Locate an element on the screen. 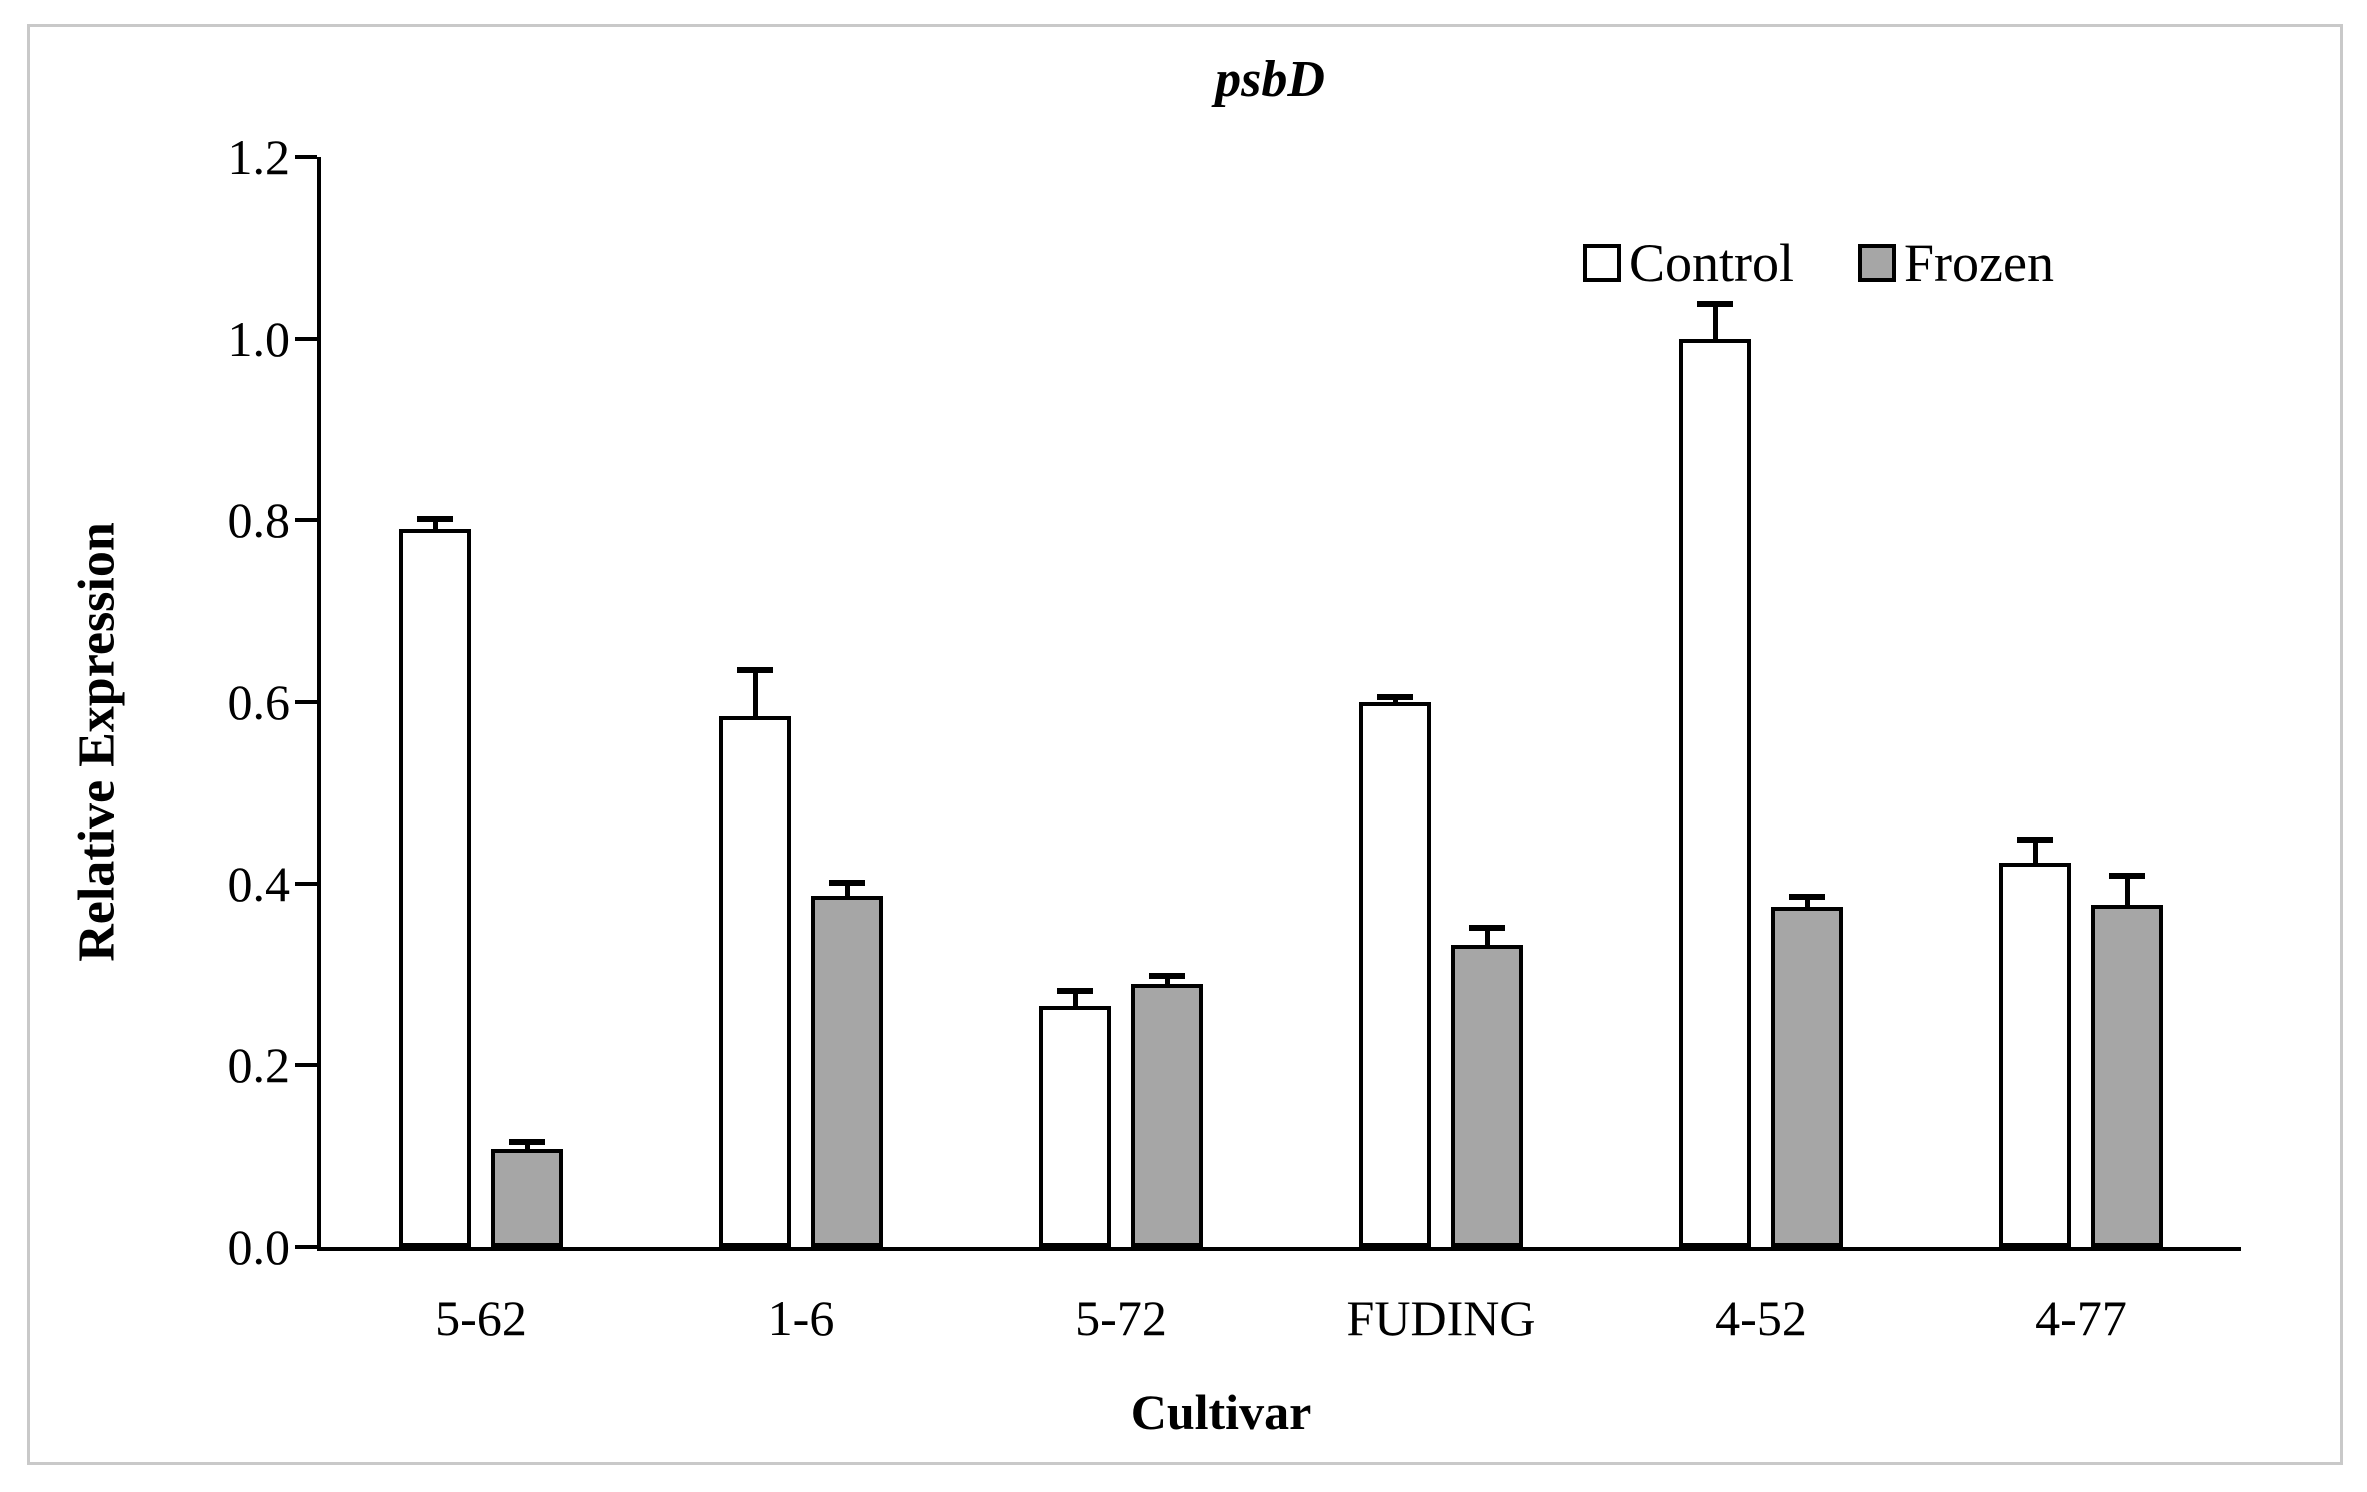 This screenshot has height=1492, width=2367. x-category-label: 4-52 is located at coordinates (1761, 1318).